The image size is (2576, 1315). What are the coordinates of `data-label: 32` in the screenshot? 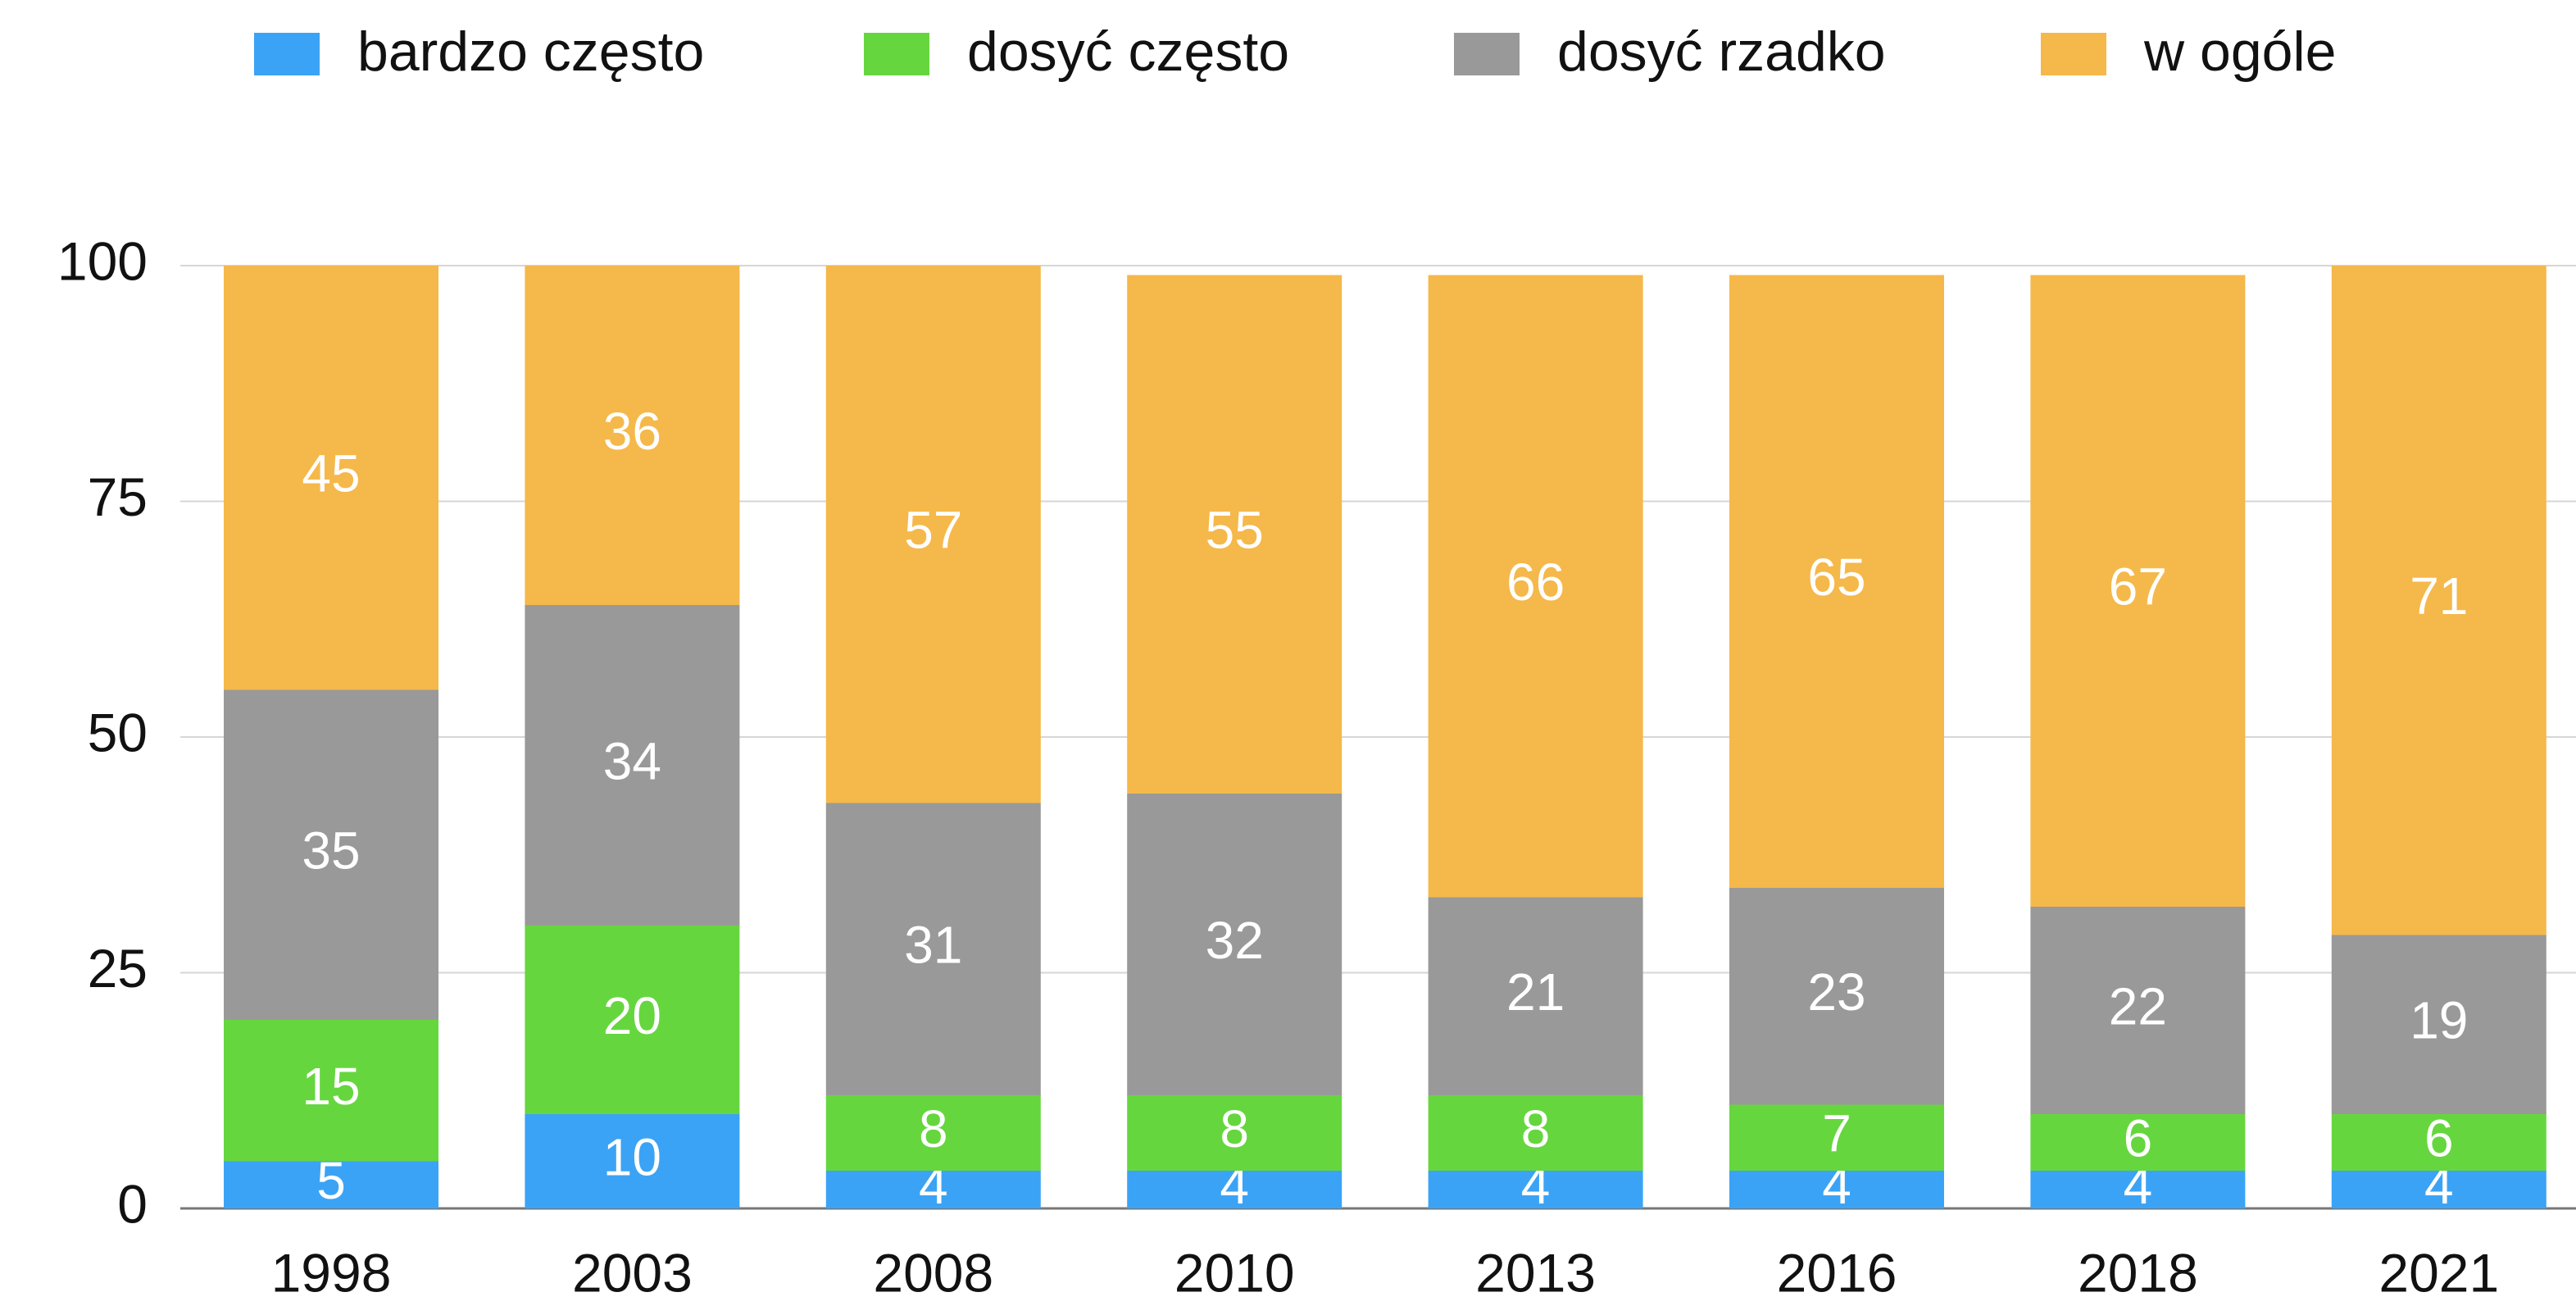 It's located at (1235, 940).